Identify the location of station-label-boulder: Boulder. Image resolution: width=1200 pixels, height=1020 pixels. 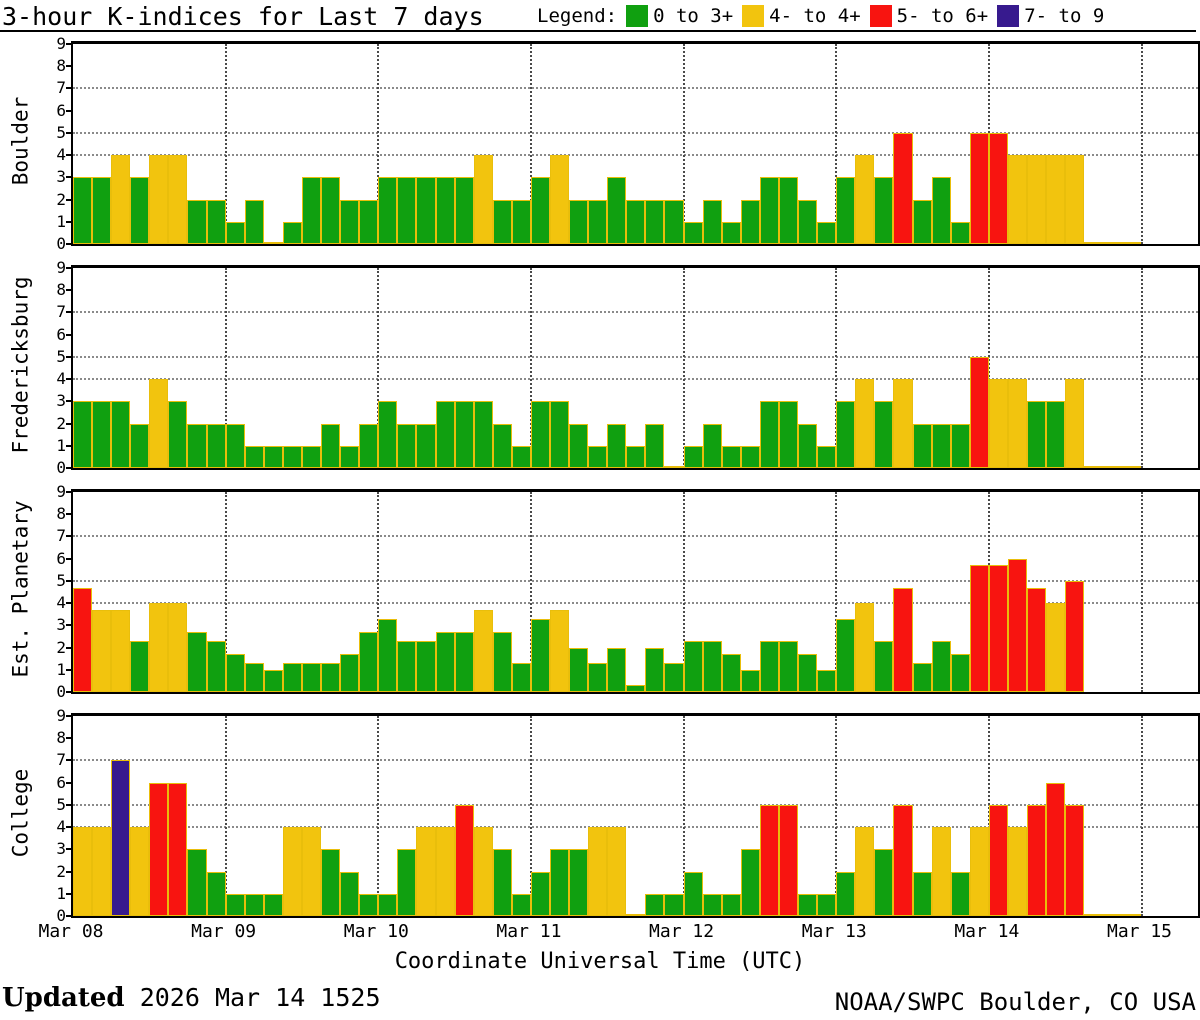
(20, 141).